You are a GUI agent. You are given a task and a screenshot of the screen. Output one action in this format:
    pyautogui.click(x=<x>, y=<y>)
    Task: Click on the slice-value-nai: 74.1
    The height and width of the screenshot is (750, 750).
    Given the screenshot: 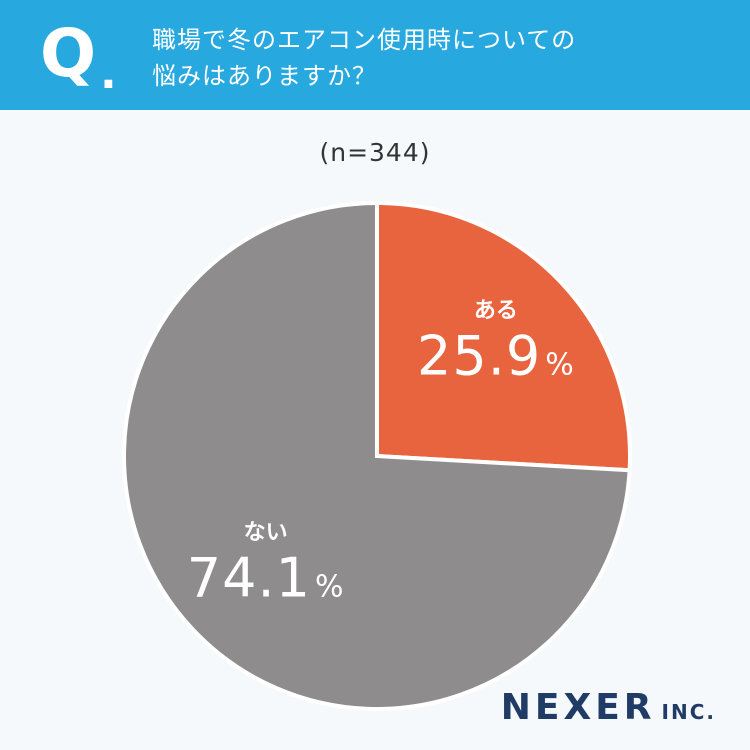 What is the action you would take?
    pyautogui.click(x=249, y=578)
    